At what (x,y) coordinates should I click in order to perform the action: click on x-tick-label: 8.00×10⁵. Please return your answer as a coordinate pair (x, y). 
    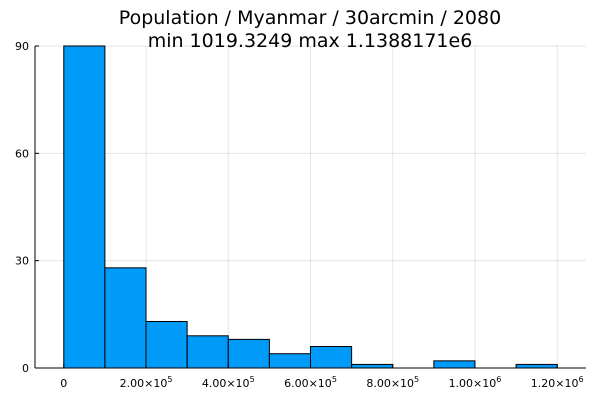
    Looking at the image, I should click on (392, 382).